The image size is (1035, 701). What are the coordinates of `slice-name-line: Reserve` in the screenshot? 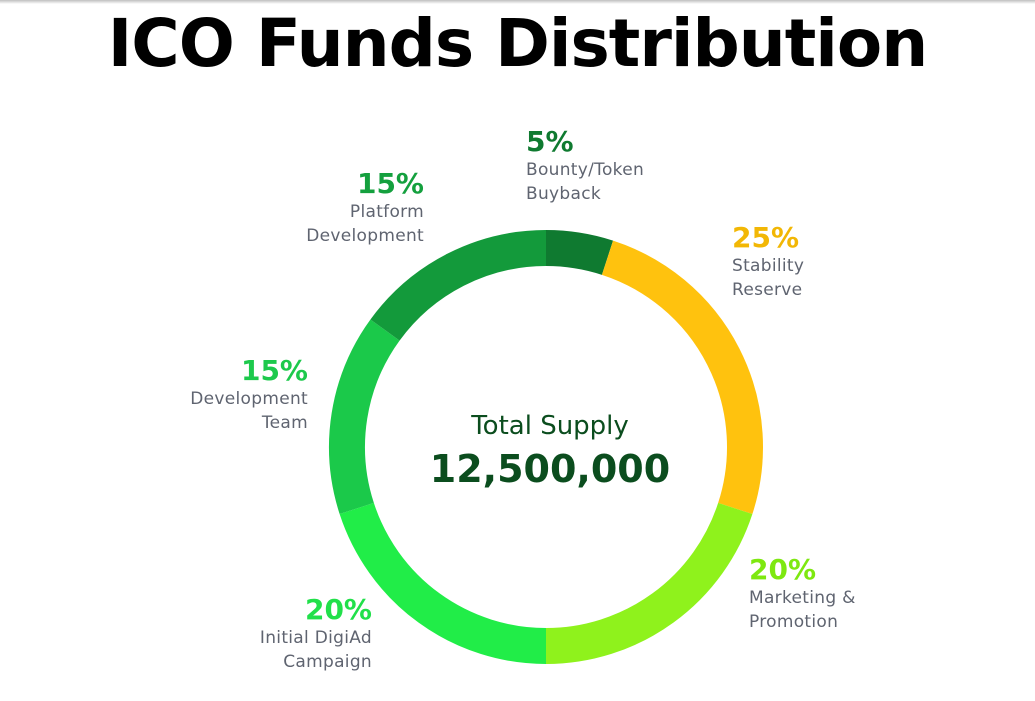 It's located at (767, 290).